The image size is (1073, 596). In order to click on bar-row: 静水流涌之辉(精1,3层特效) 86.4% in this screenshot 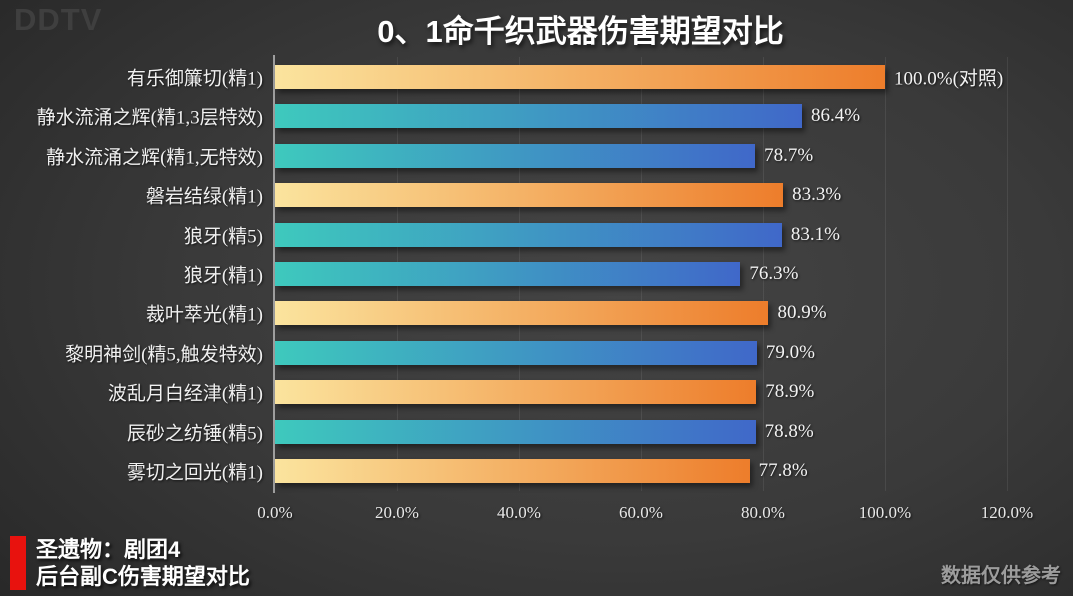, I will do `click(522, 115)`.